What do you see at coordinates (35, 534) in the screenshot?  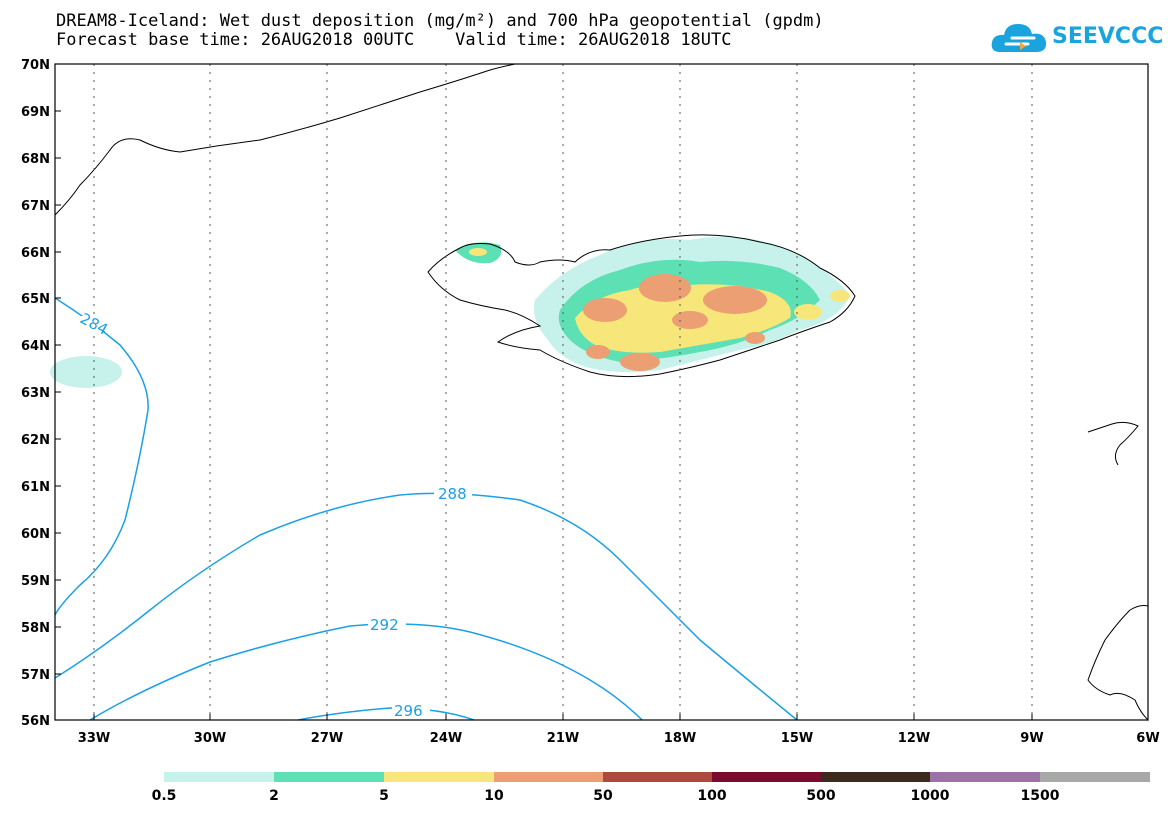 I see `lat-label: 60N` at bounding box center [35, 534].